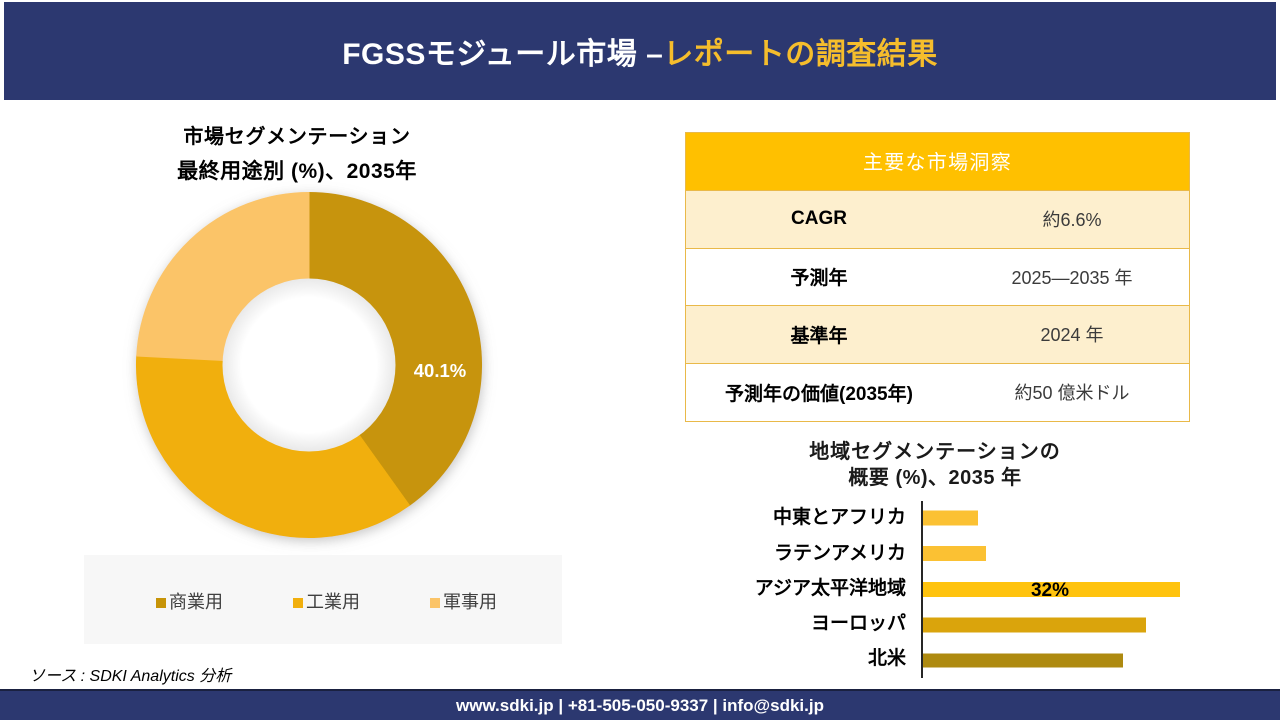 This screenshot has width=1280, height=720. Describe the element at coordinates (1050, 590) in the screenshot. I see `svg-text: 32%` at that location.